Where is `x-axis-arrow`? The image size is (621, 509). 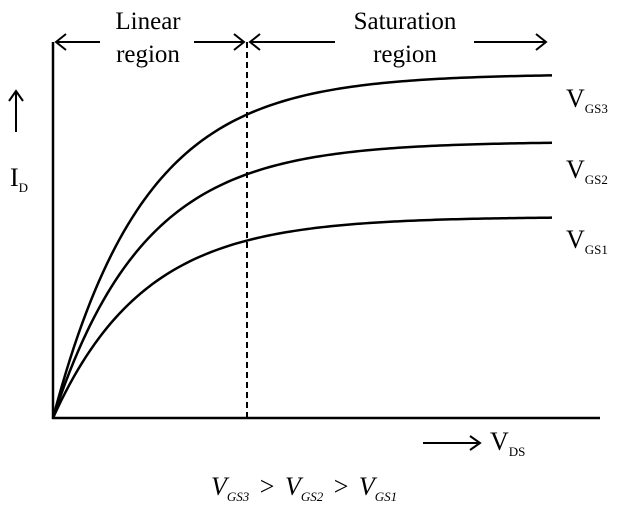
x-axis-arrow is located at coordinates (452, 443).